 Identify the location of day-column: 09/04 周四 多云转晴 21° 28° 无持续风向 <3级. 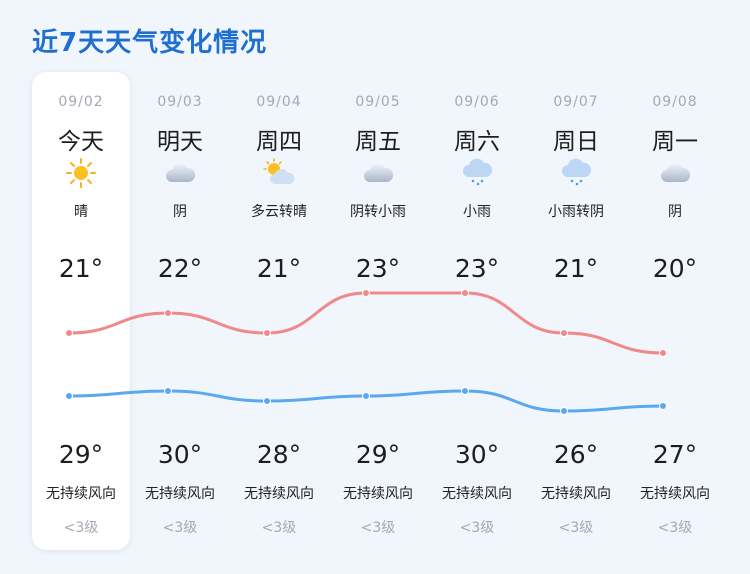
(279, 311).